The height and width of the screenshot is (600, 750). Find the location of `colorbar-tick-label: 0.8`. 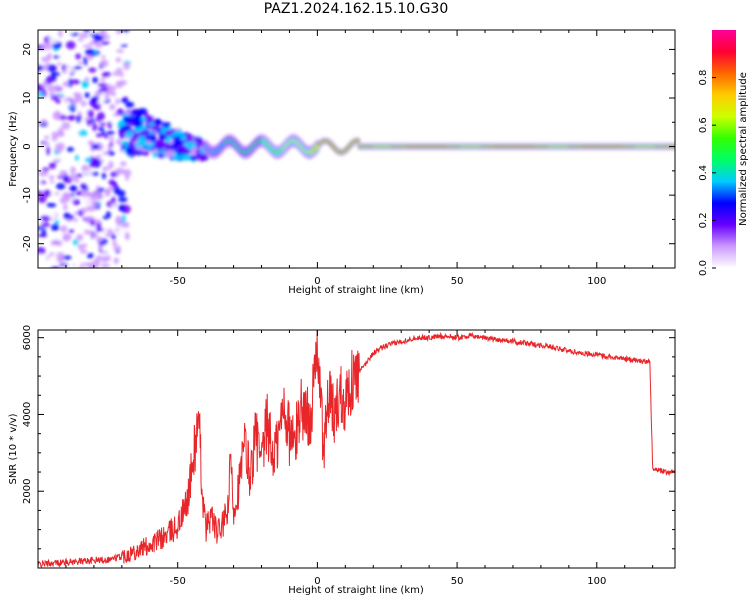

colorbar-tick-label: 0.8 is located at coordinates (703, 78).